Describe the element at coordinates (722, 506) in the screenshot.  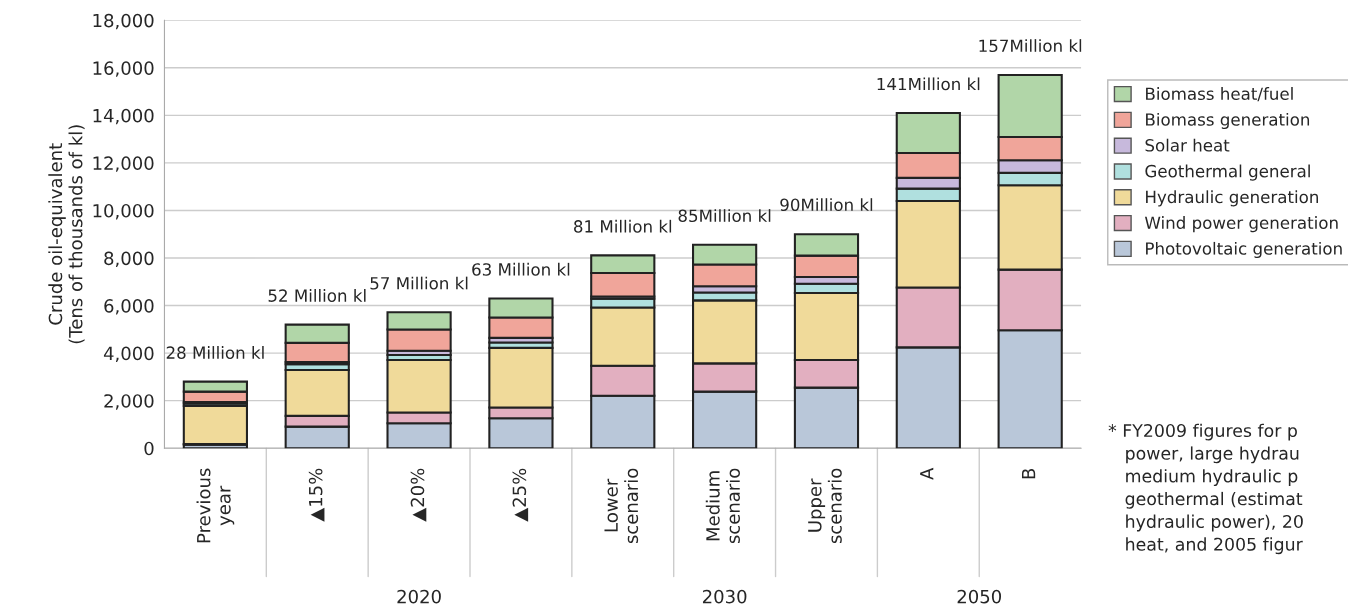
I see `x-tick-label: Medium scenario` at that location.